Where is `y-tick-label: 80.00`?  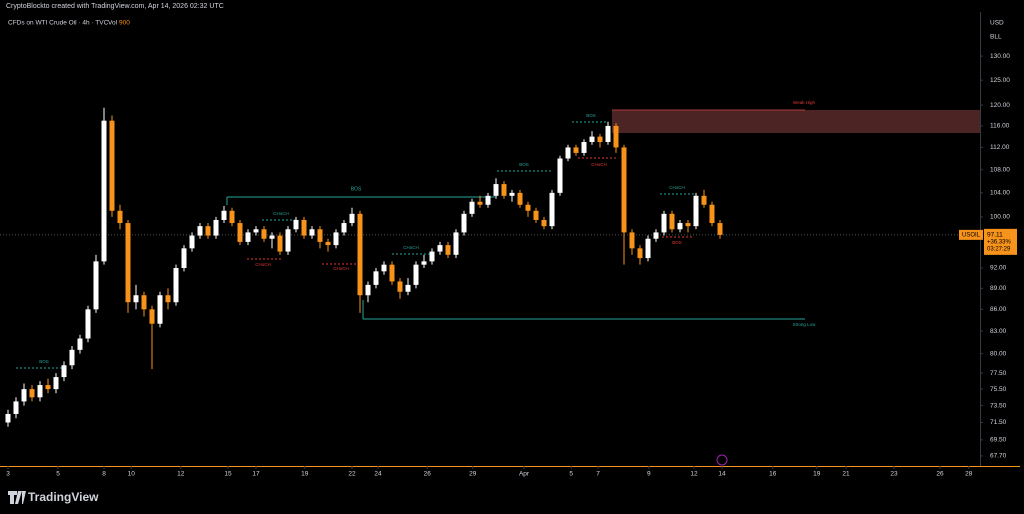 y-tick-label: 80.00 is located at coordinates (998, 353).